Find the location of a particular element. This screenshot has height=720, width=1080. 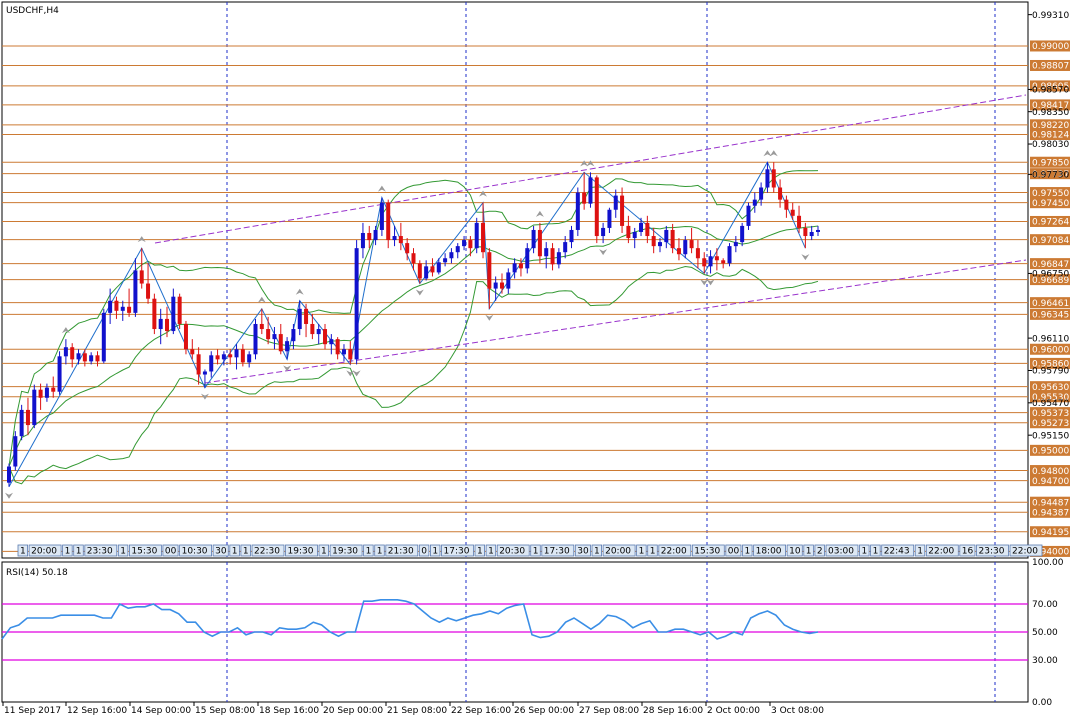

price-tick-8: 0.95470 is located at coordinates (1050, 404).